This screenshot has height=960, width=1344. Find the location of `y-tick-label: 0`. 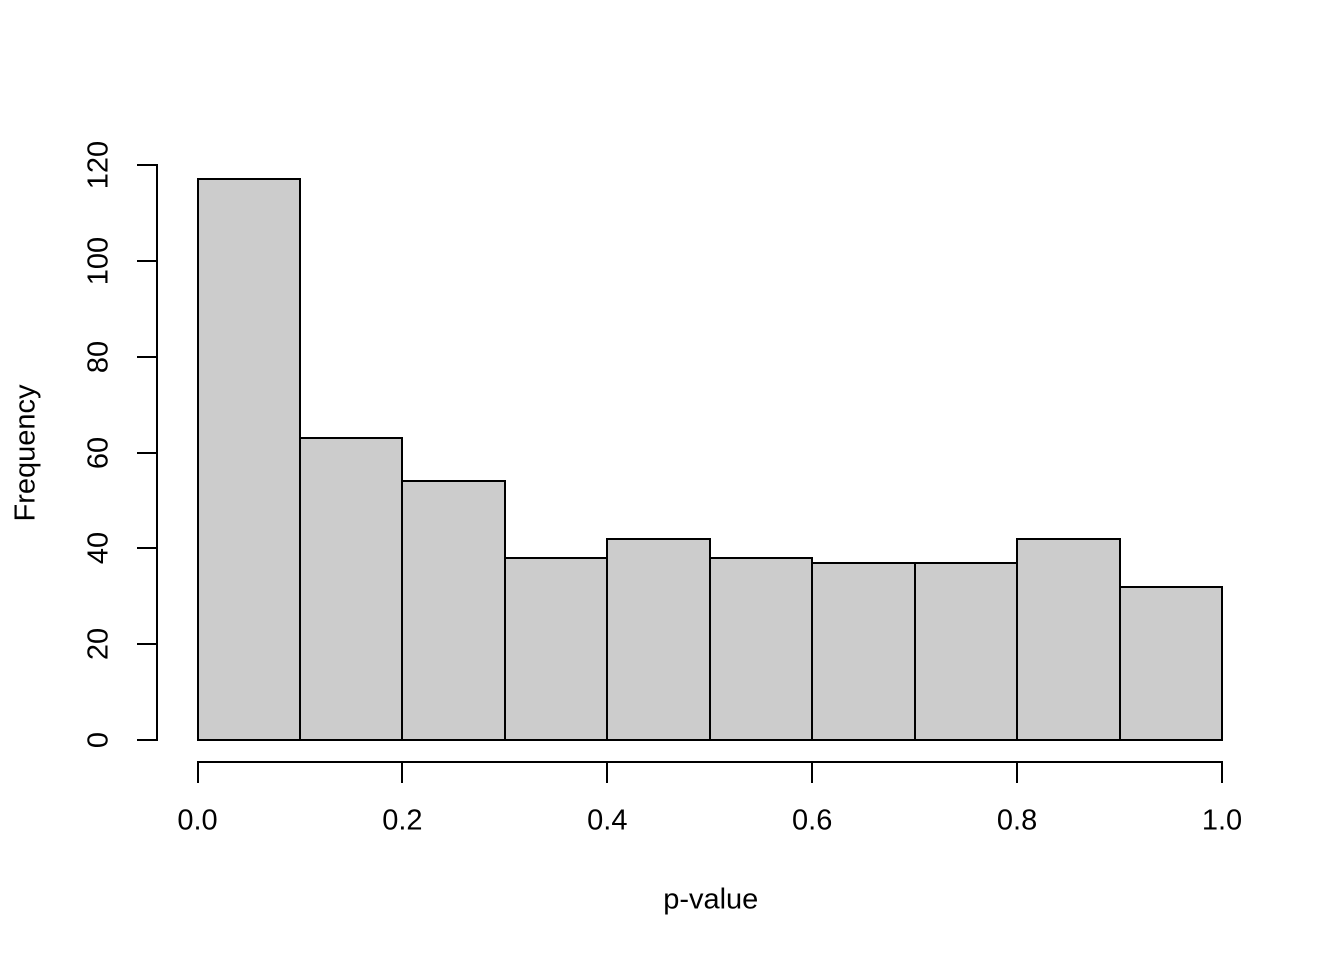

y-tick-label: 0 is located at coordinates (98, 740).